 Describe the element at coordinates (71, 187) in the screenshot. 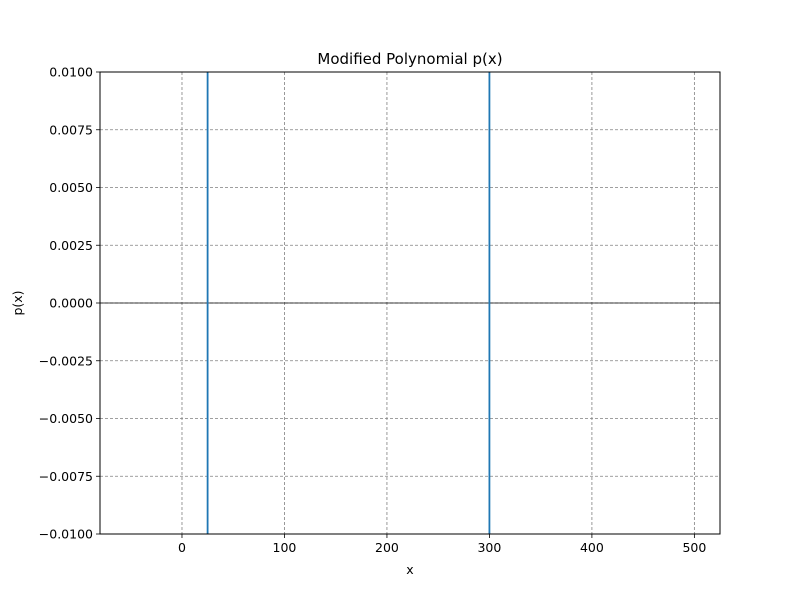

I see `y-tick-label: 0.0050` at that location.